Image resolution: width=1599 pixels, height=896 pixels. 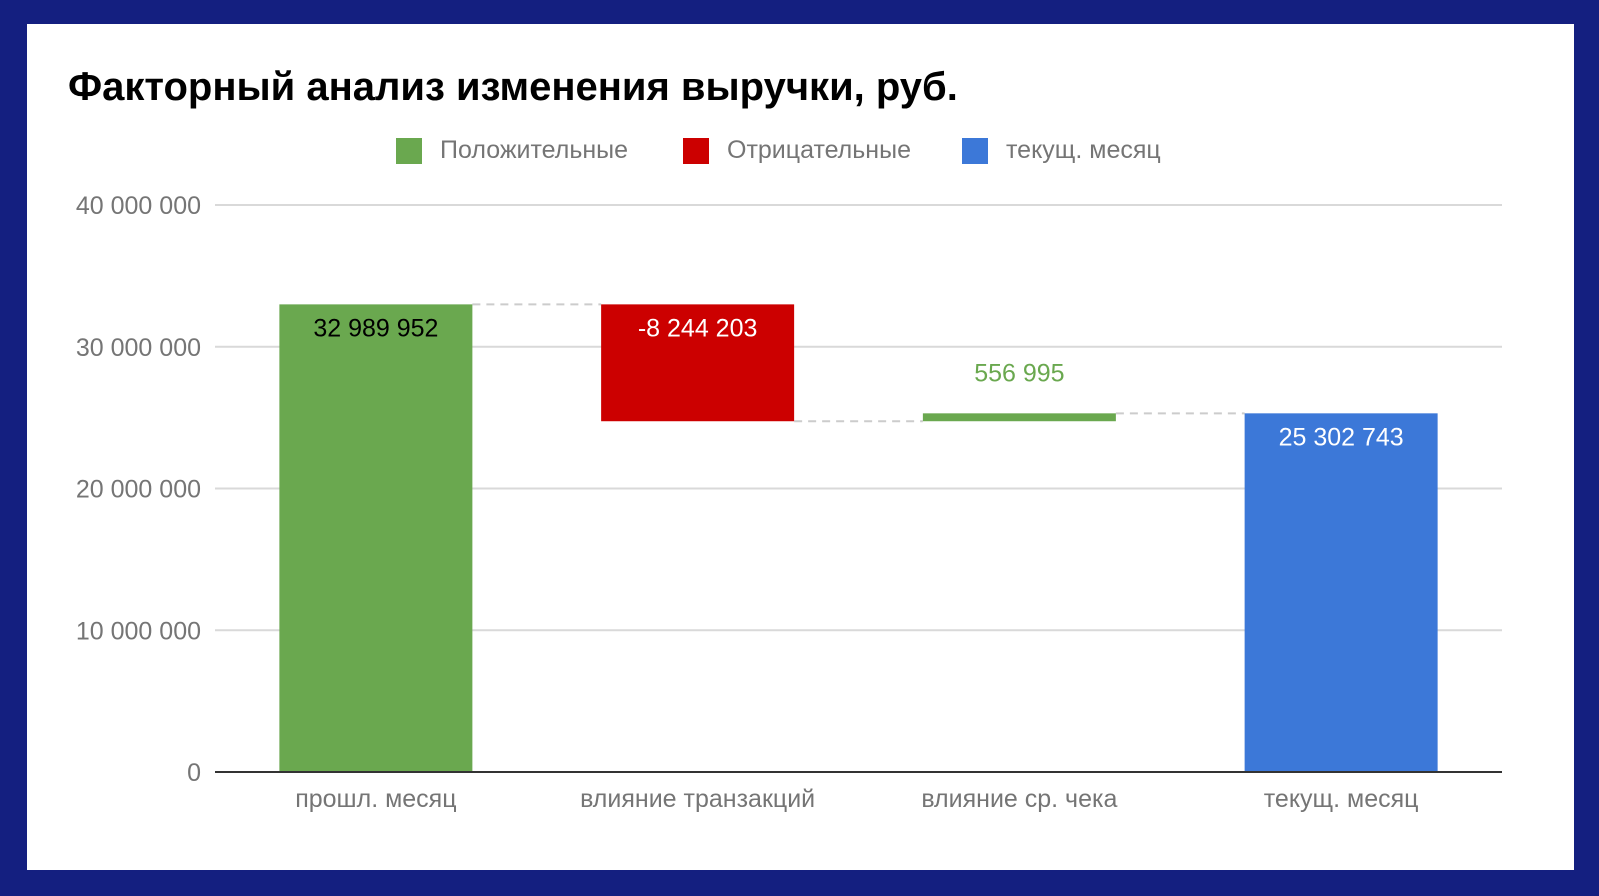 I want to click on x-tick-label-3: текущ. месяц, so click(x=1341, y=799).